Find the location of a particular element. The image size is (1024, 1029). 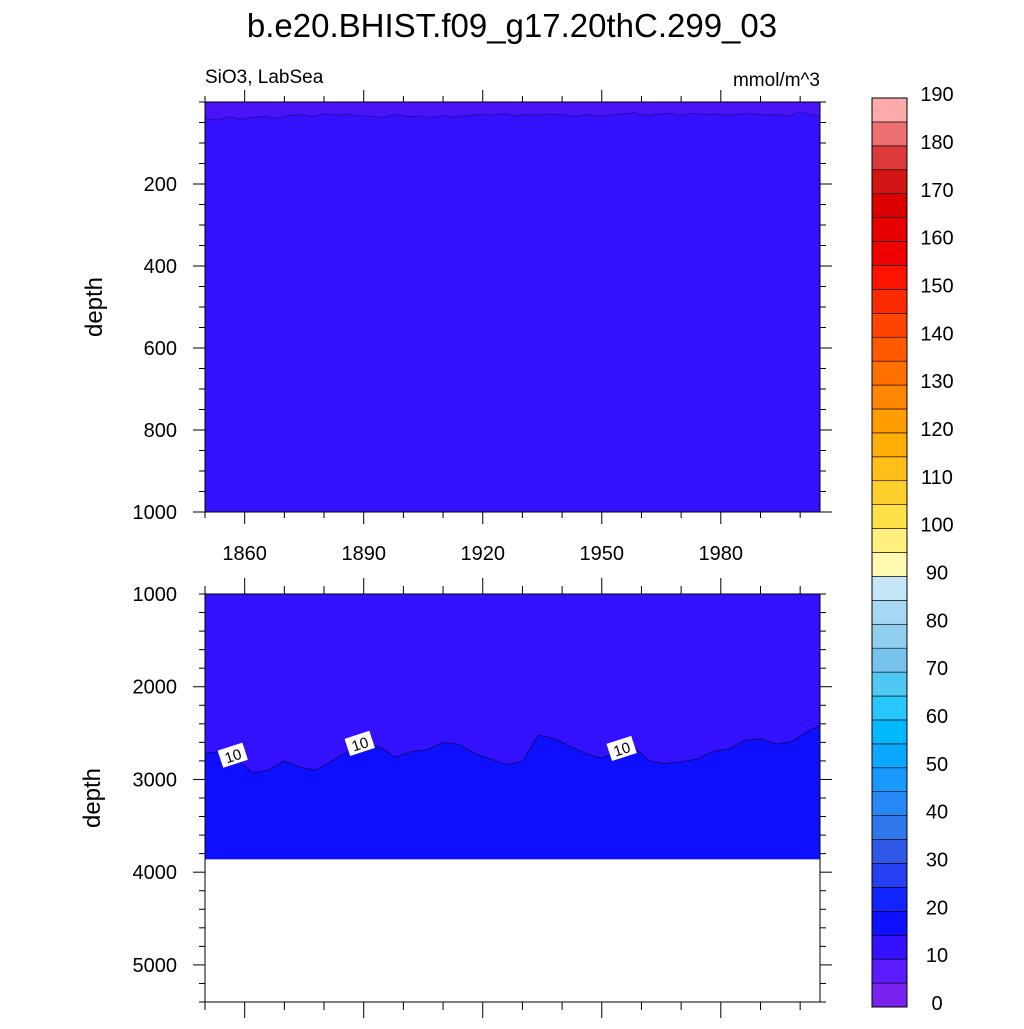

upper-y-tick-label: 600 is located at coordinates (160, 349).